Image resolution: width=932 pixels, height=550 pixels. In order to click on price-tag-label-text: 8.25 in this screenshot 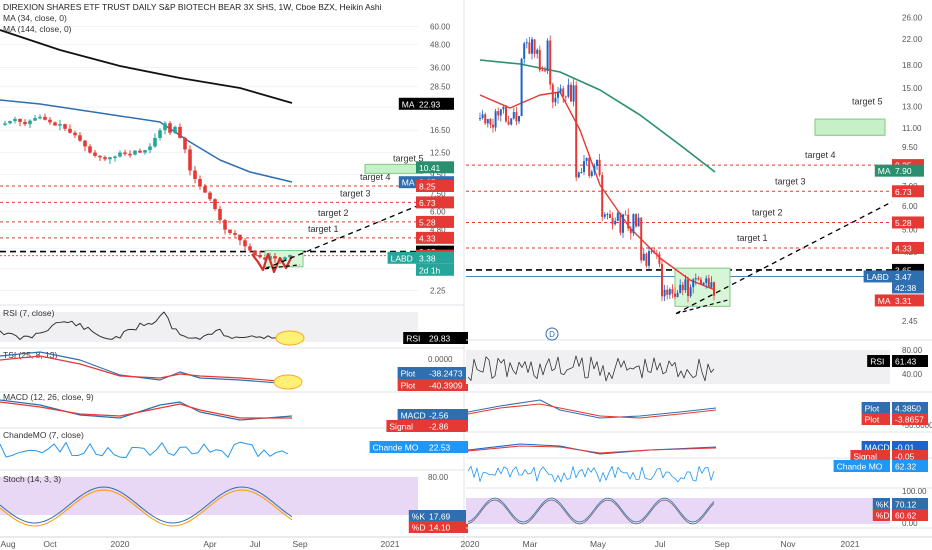, I will do `click(427, 187)`.